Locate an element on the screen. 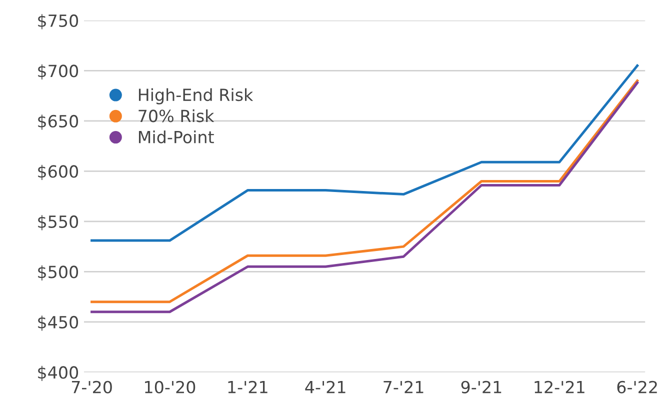 The height and width of the screenshot is (409, 672). x-tick-label: 7-'21 is located at coordinates (404, 387).